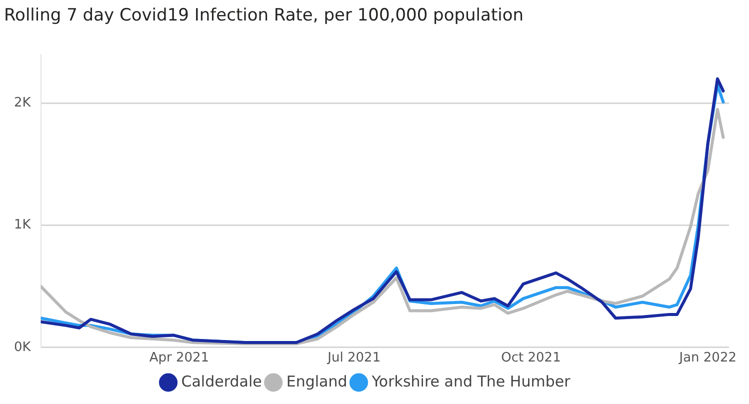 Image resolution: width=749 pixels, height=404 pixels. I want to click on legend-label: Calderdale, so click(221, 381).